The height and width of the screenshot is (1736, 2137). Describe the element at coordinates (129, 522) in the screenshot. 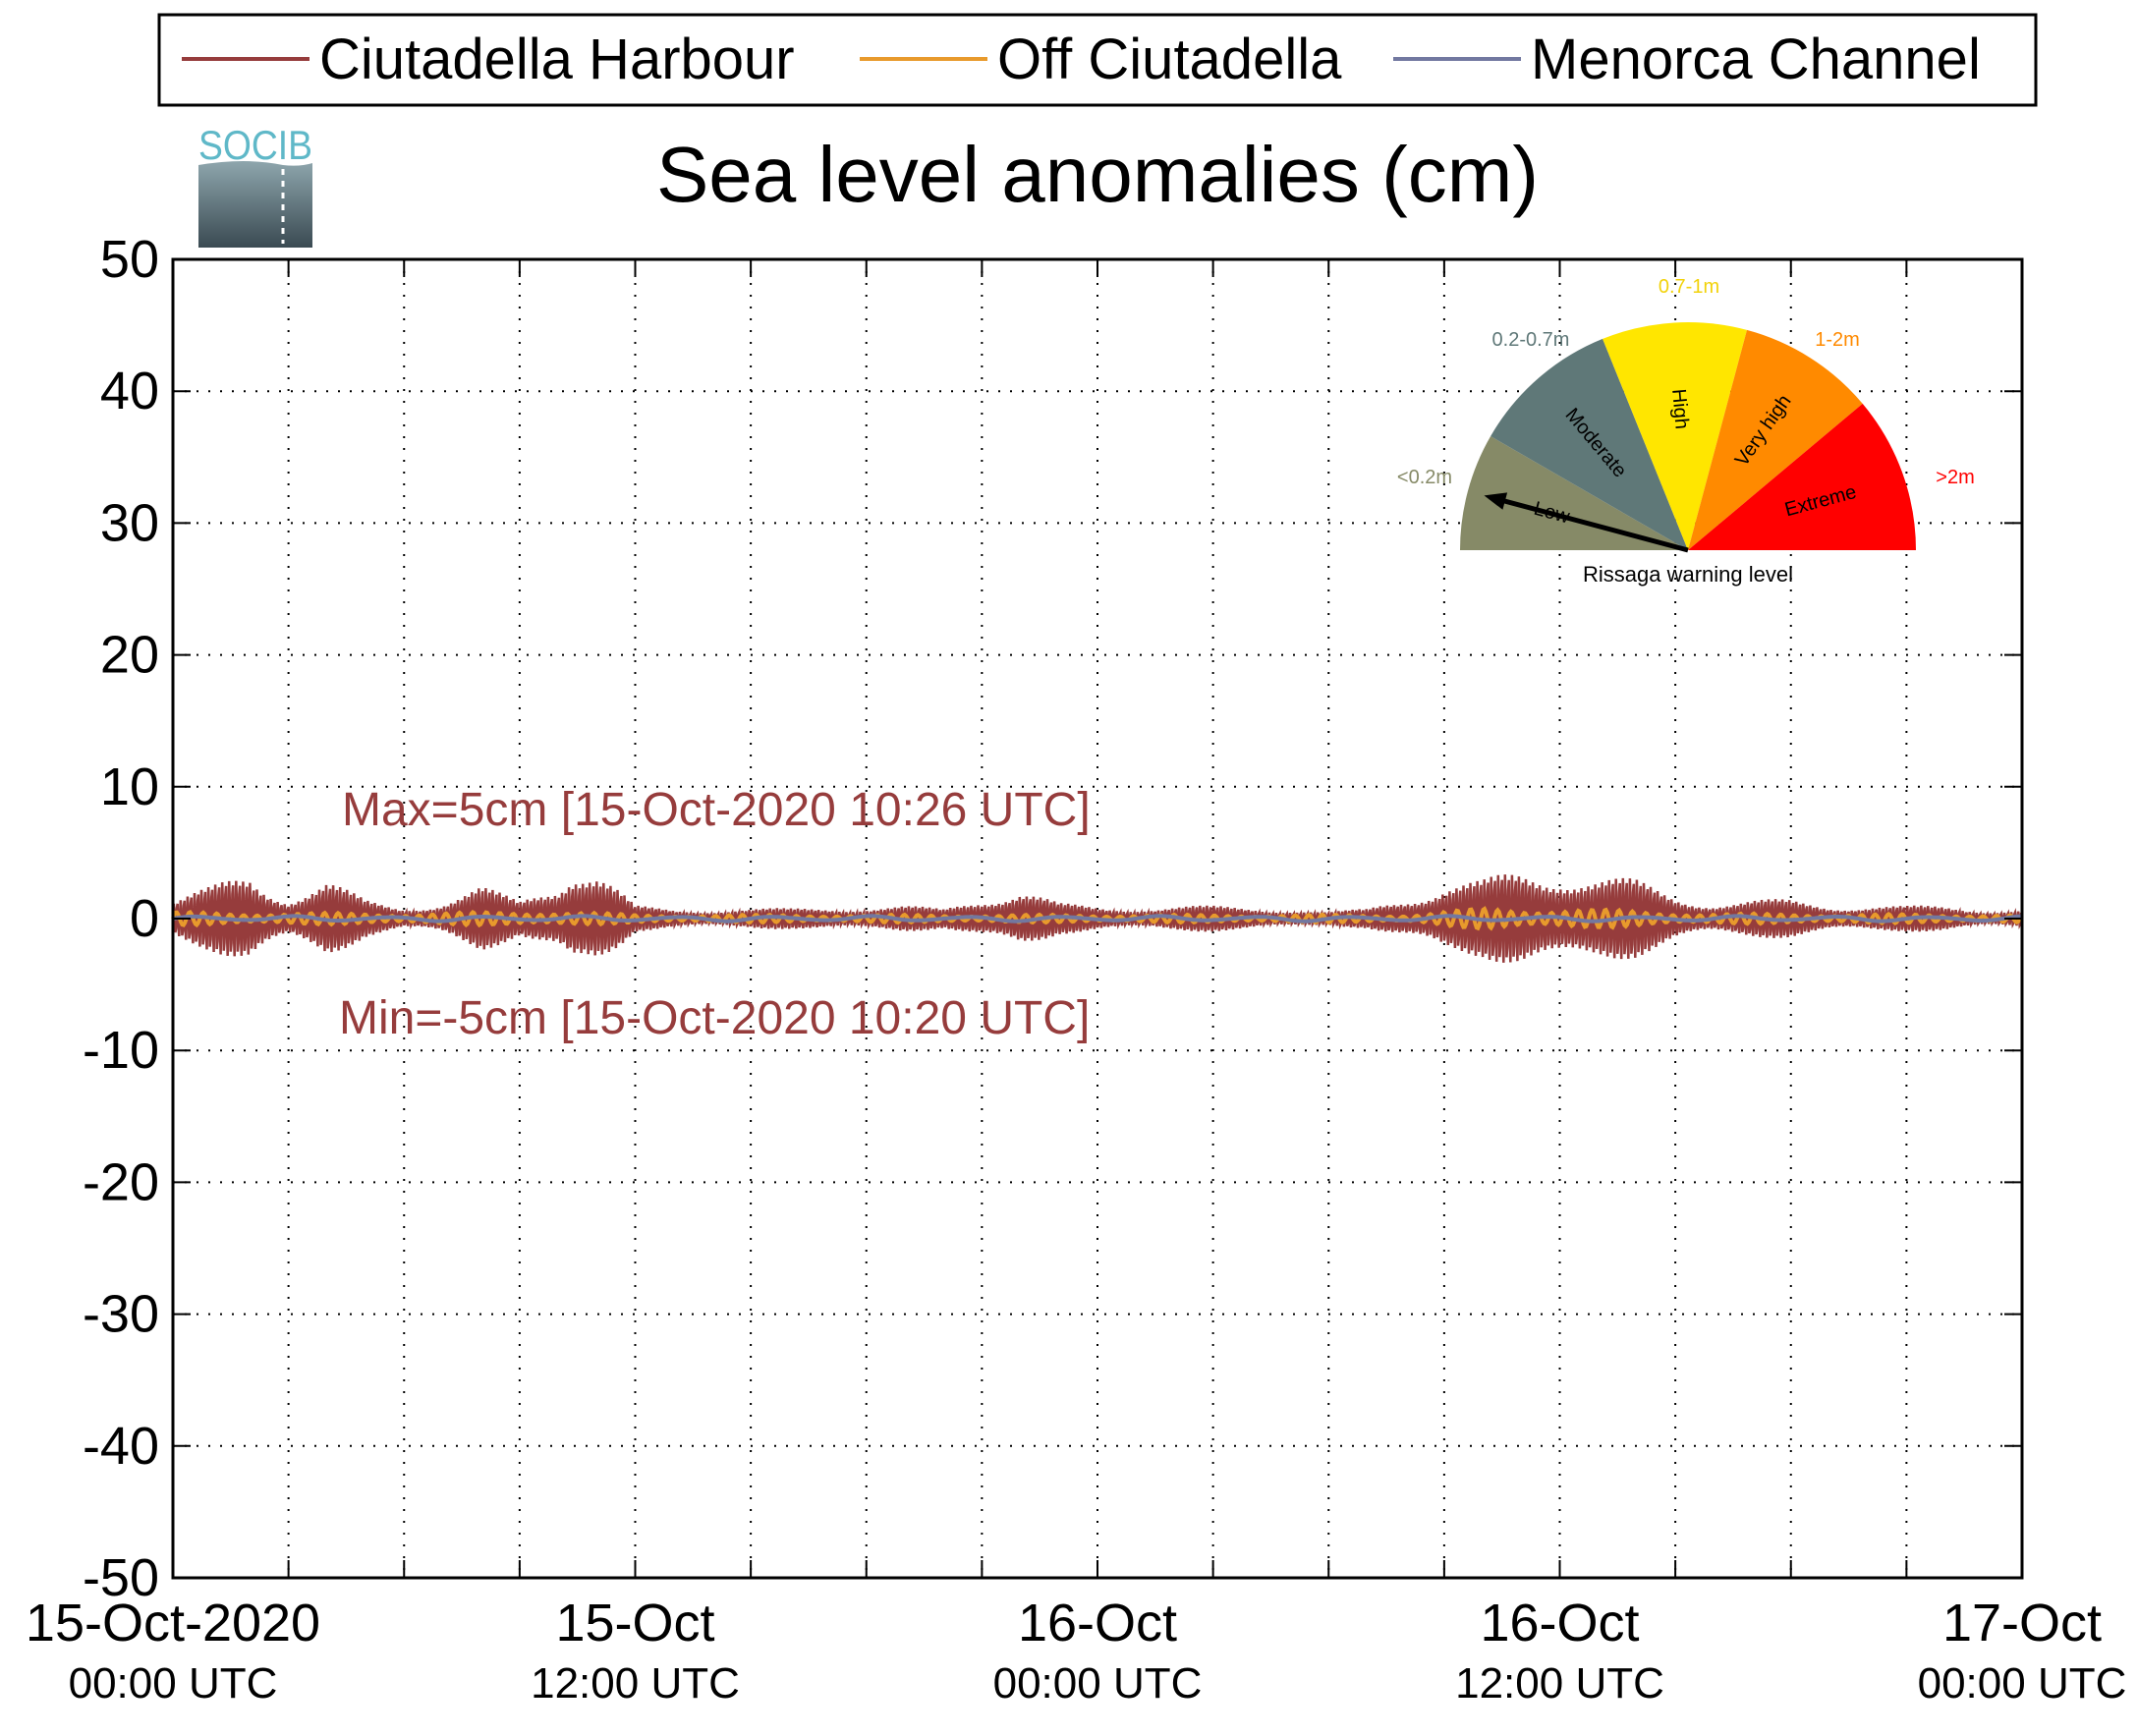

I see `y-tick-label: 30` at that location.